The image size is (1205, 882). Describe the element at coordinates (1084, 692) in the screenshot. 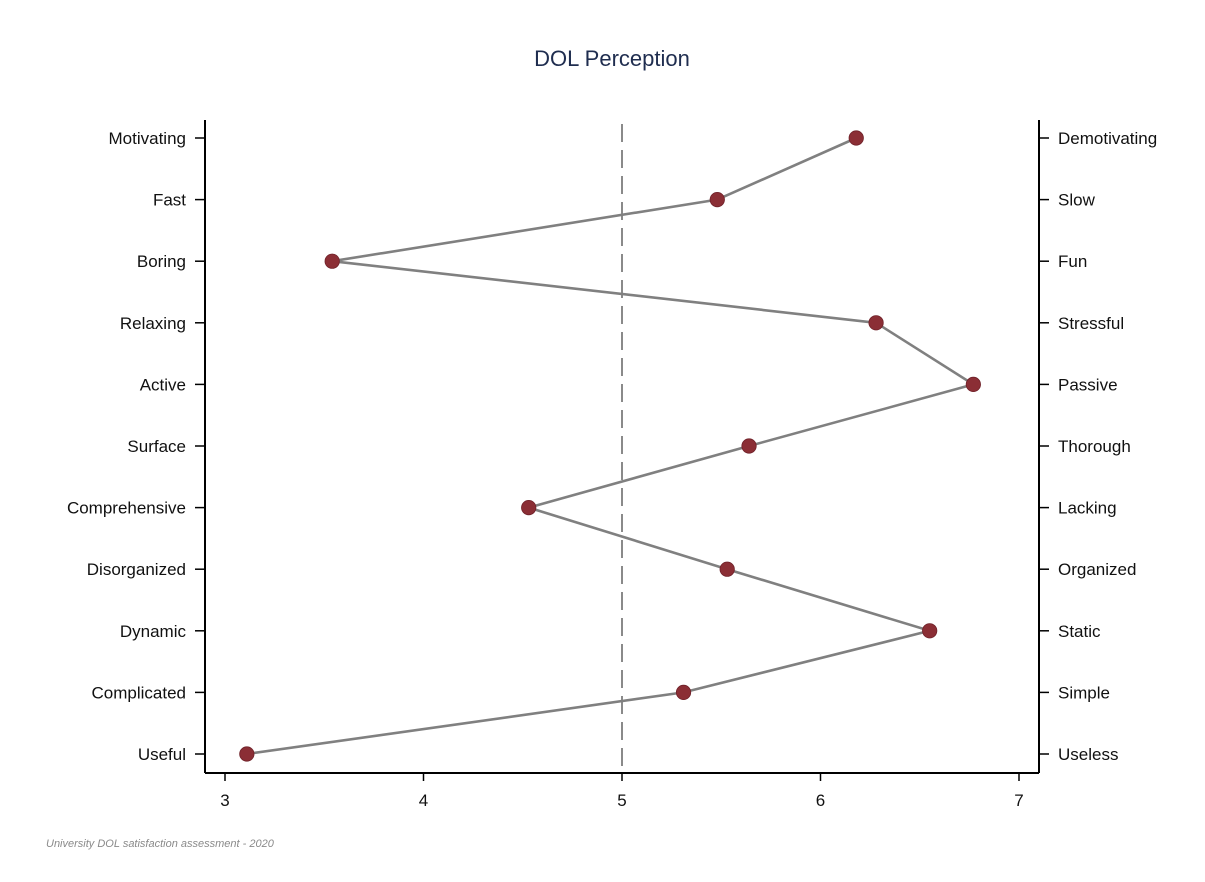

I see `right-anchor-label: Simple` at that location.